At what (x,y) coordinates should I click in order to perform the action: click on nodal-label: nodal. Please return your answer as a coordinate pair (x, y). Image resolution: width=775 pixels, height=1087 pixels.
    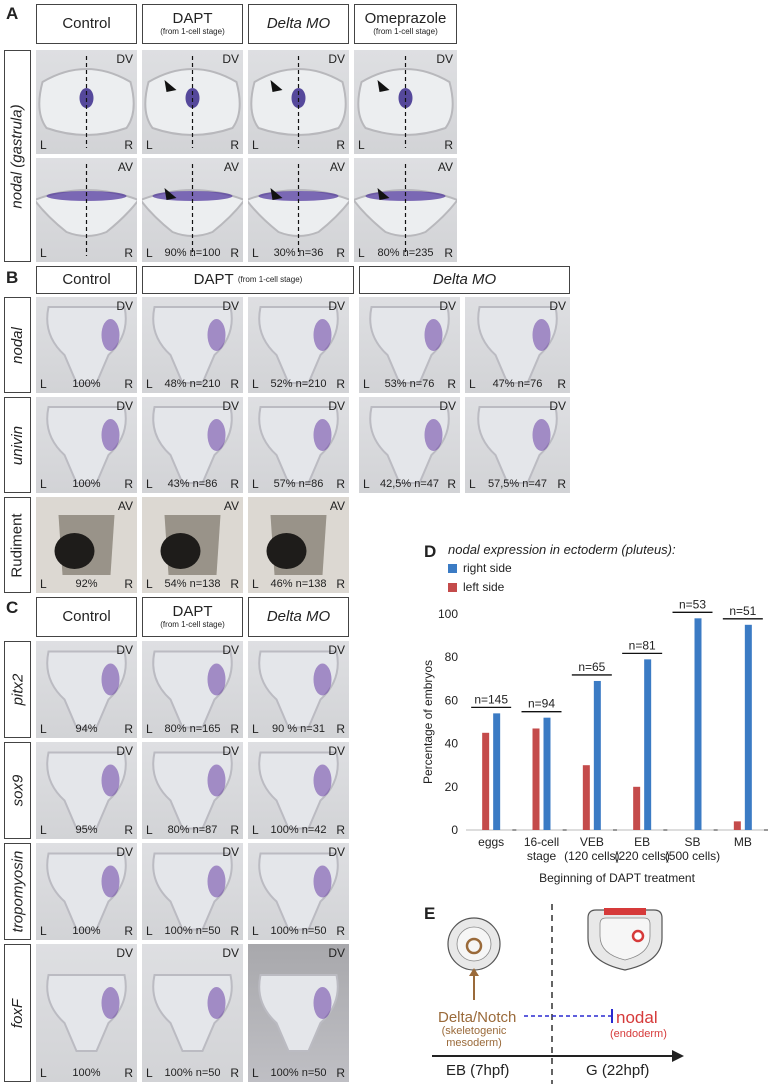
    Looking at the image, I should click on (637, 1017).